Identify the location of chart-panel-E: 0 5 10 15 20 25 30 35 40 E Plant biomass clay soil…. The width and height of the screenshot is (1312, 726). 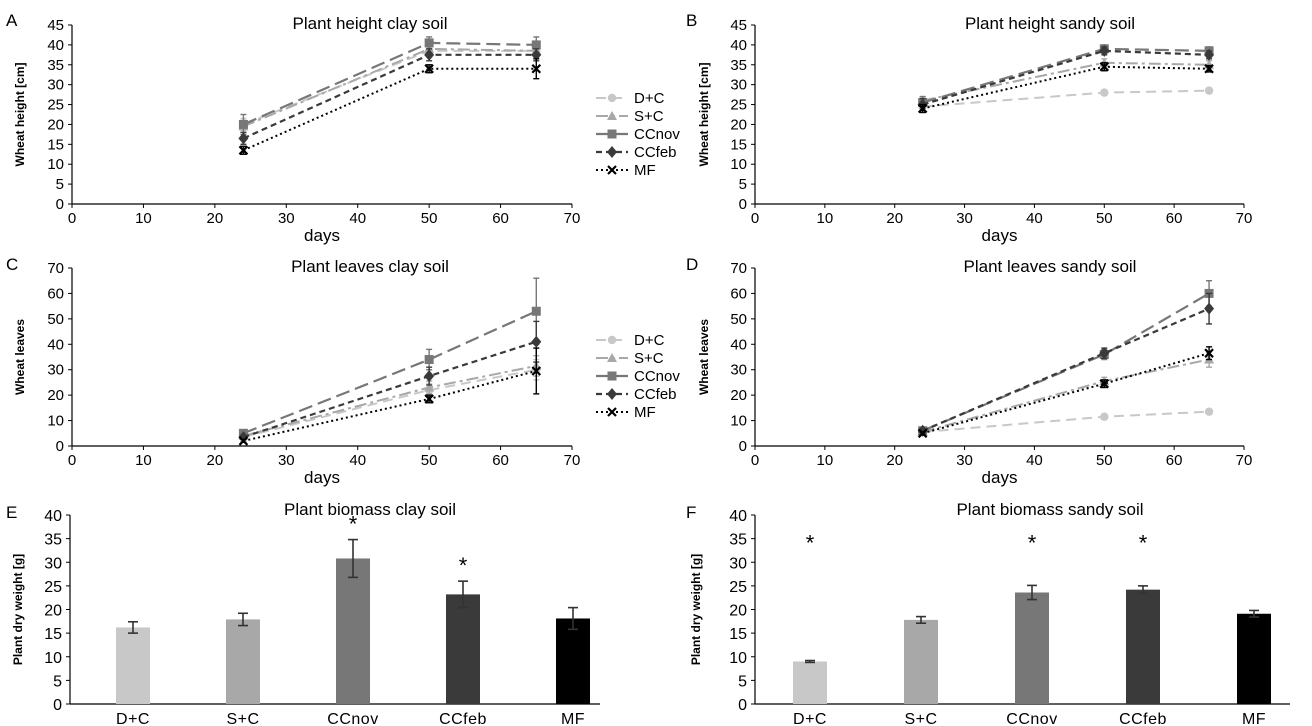
(303, 613).